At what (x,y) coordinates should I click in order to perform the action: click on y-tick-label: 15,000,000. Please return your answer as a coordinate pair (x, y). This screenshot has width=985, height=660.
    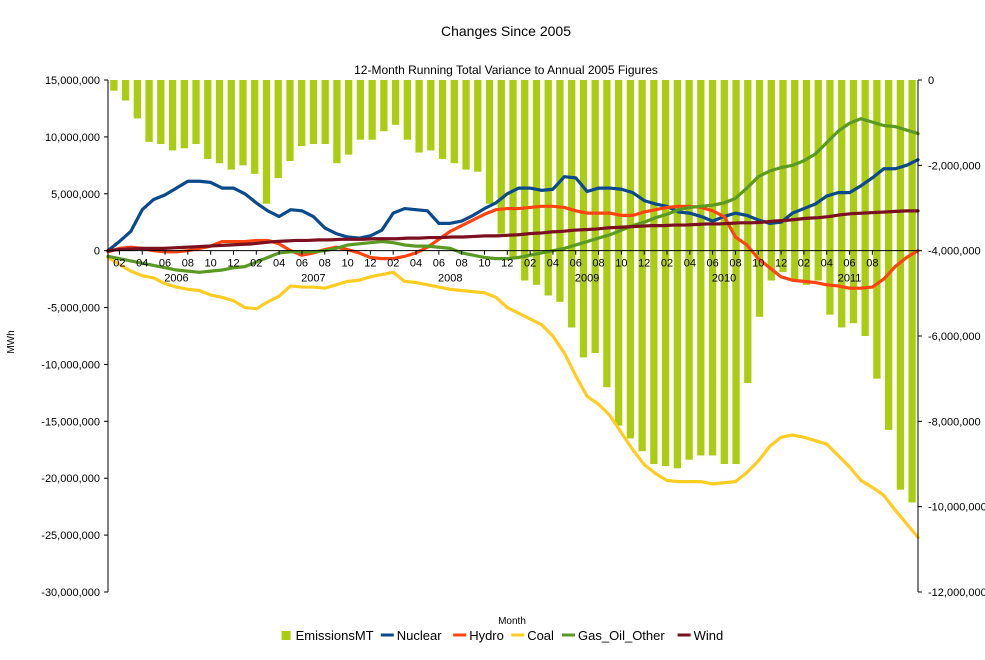
    Looking at the image, I should click on (72, 81).